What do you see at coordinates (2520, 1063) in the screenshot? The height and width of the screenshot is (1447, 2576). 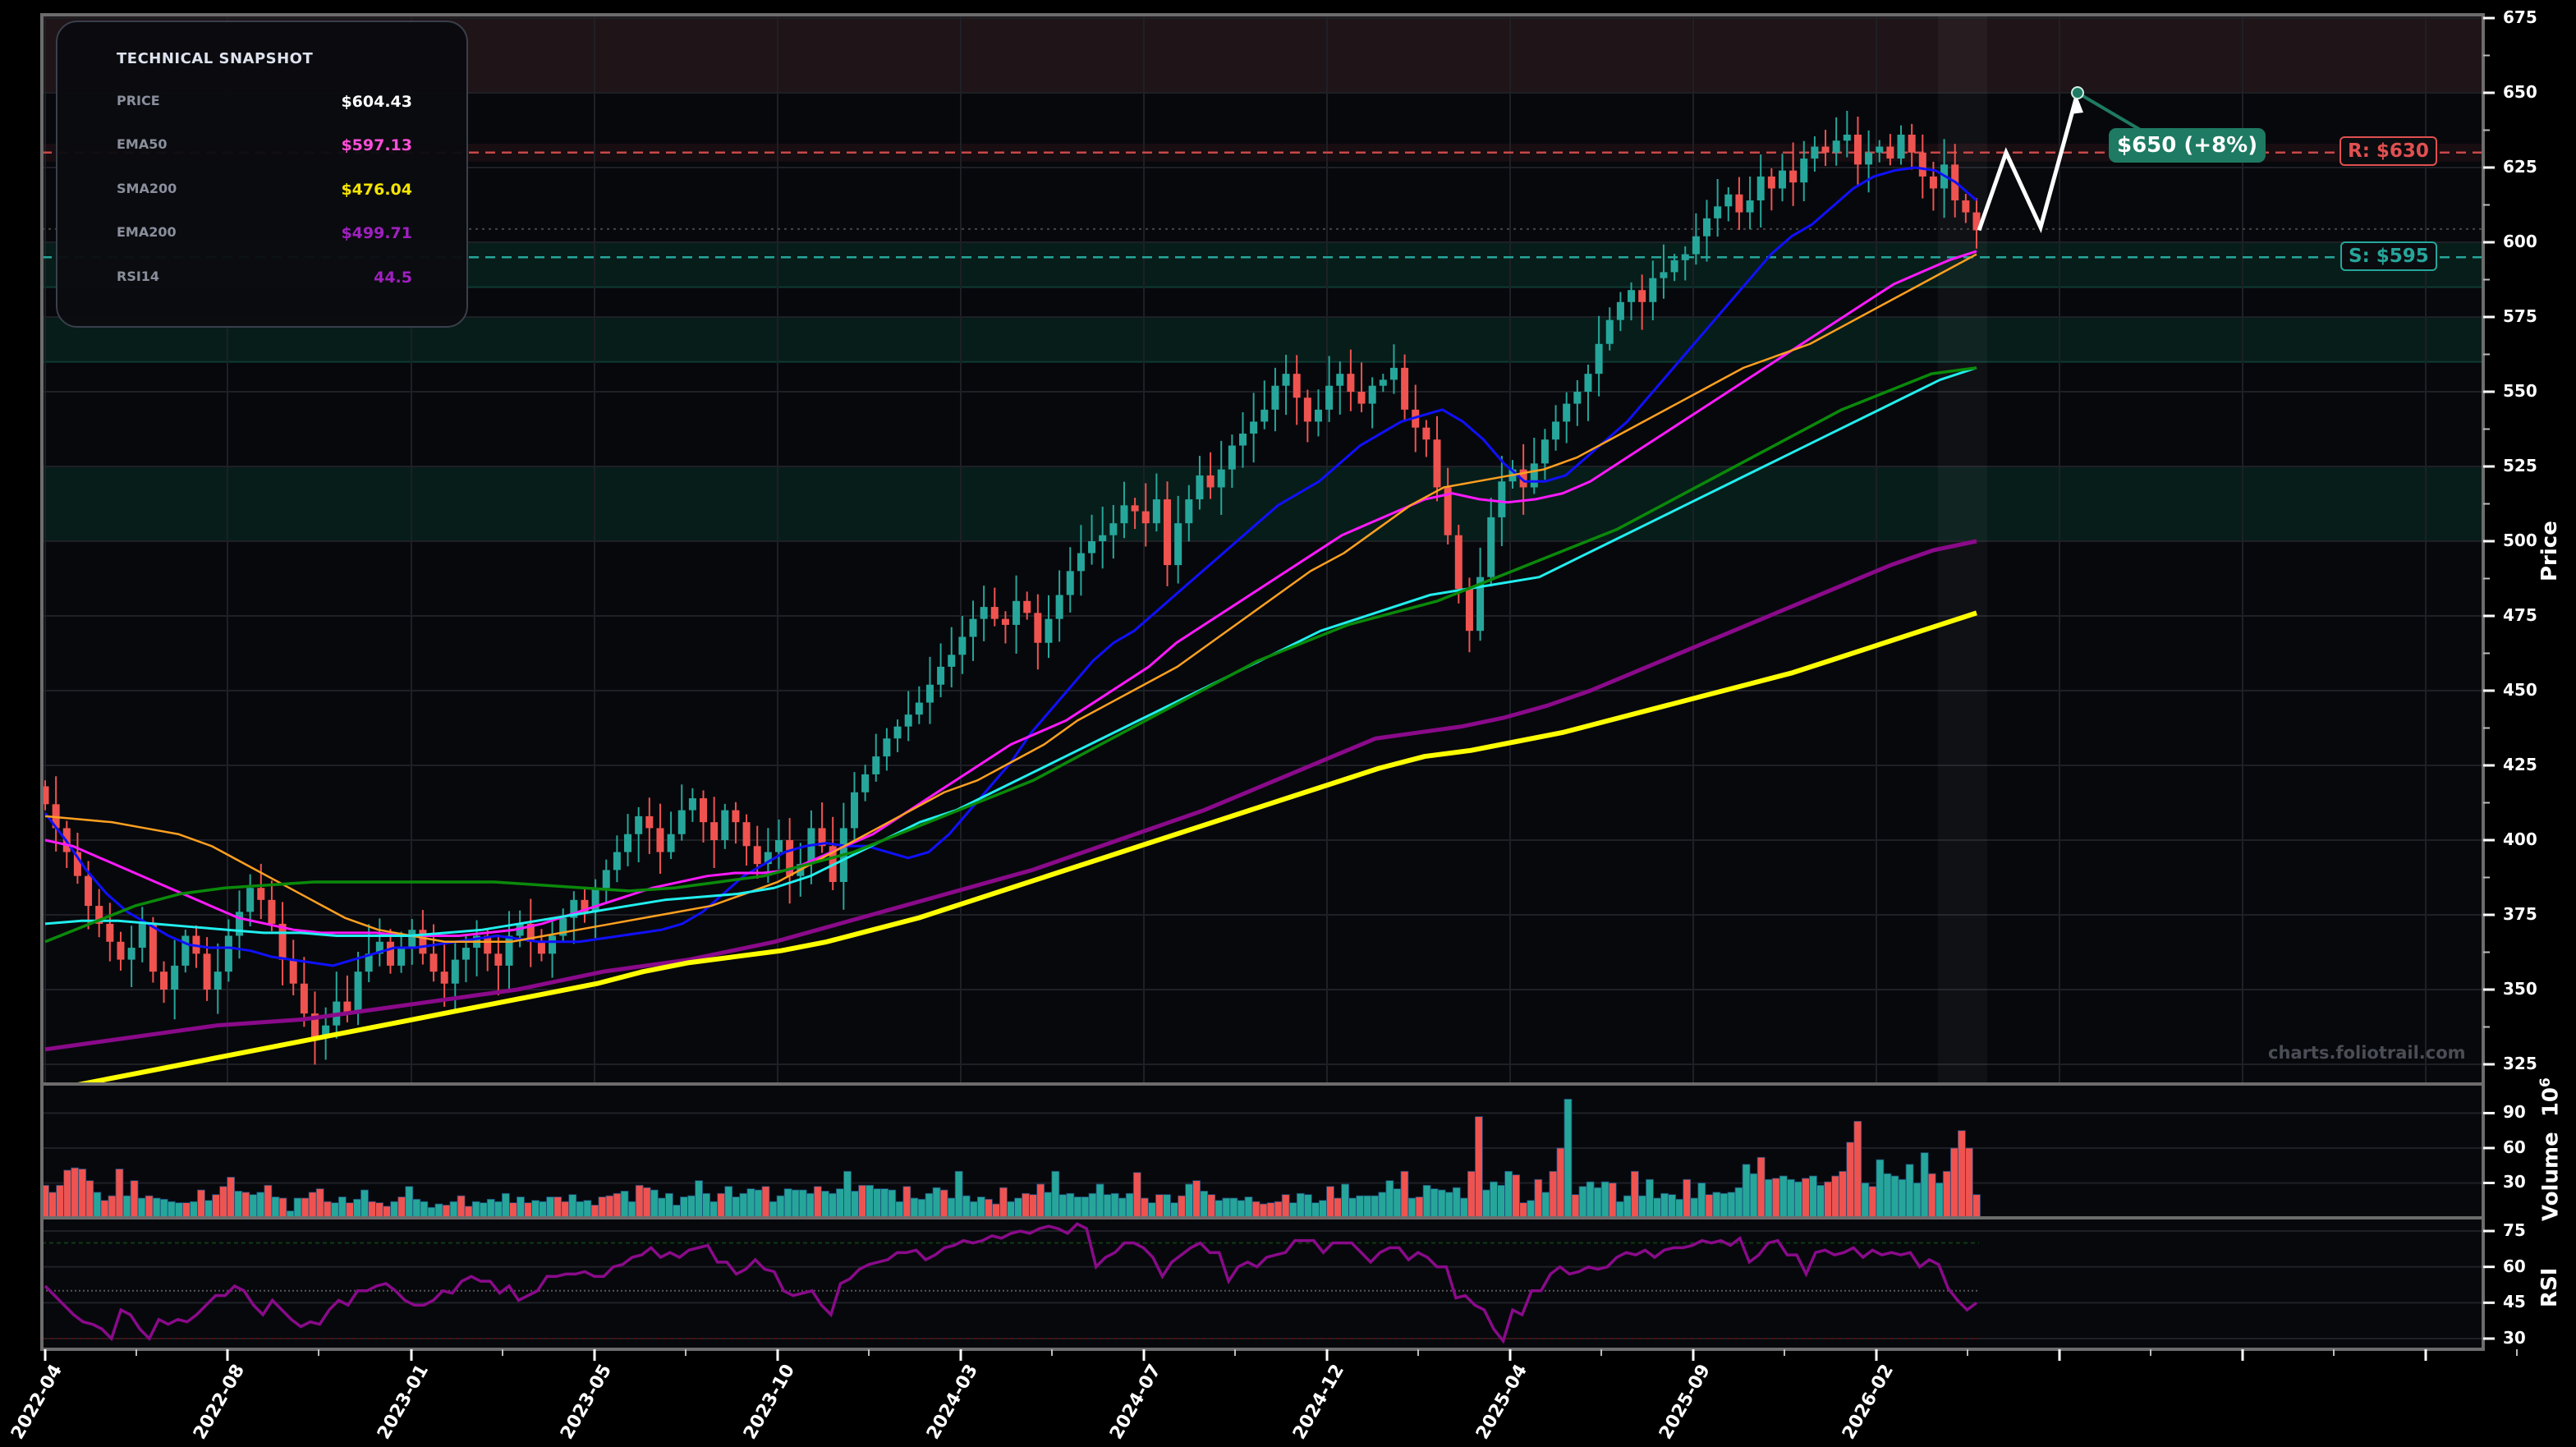 I see `y-tick-label: 325` at bounding box center [2520, 1063].